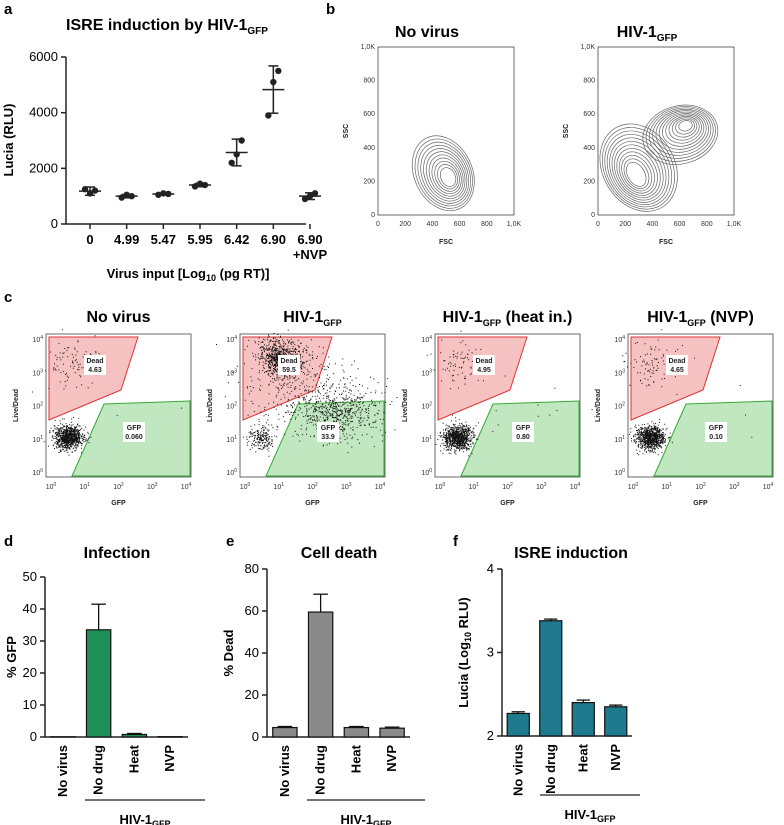 This screenshot has width=784, height=825. Describe the element at coordinates (583, 719) in the screenshot. I see `bar-heat` at that location.